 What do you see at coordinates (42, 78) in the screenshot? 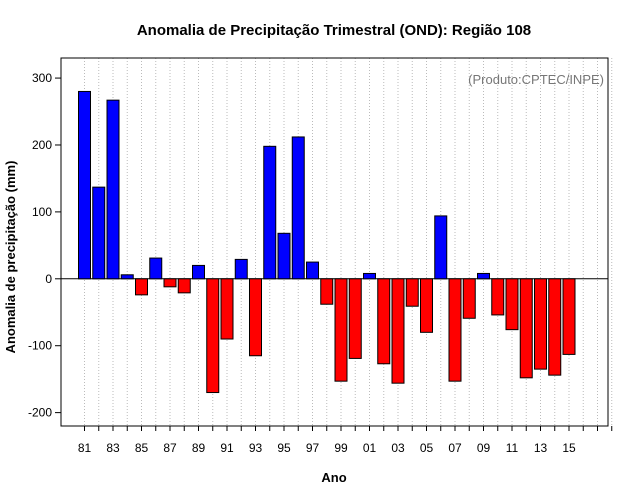
I see `y-tick-label: 300` at bounding box center [42, 78].